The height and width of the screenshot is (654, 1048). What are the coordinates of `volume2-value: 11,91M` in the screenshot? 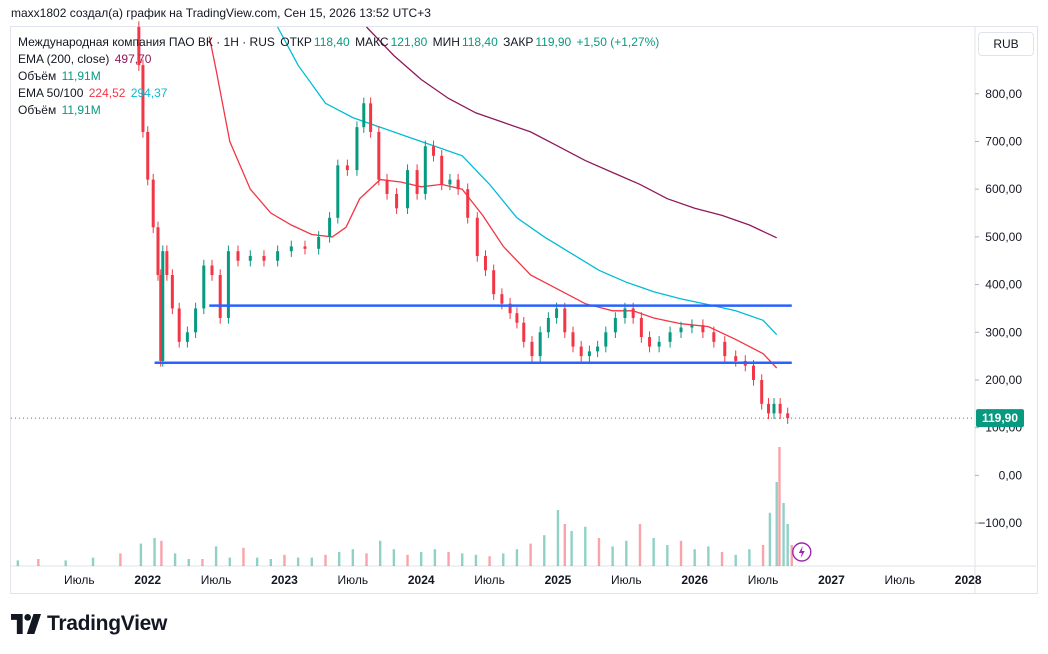 It's located at (81, 110).